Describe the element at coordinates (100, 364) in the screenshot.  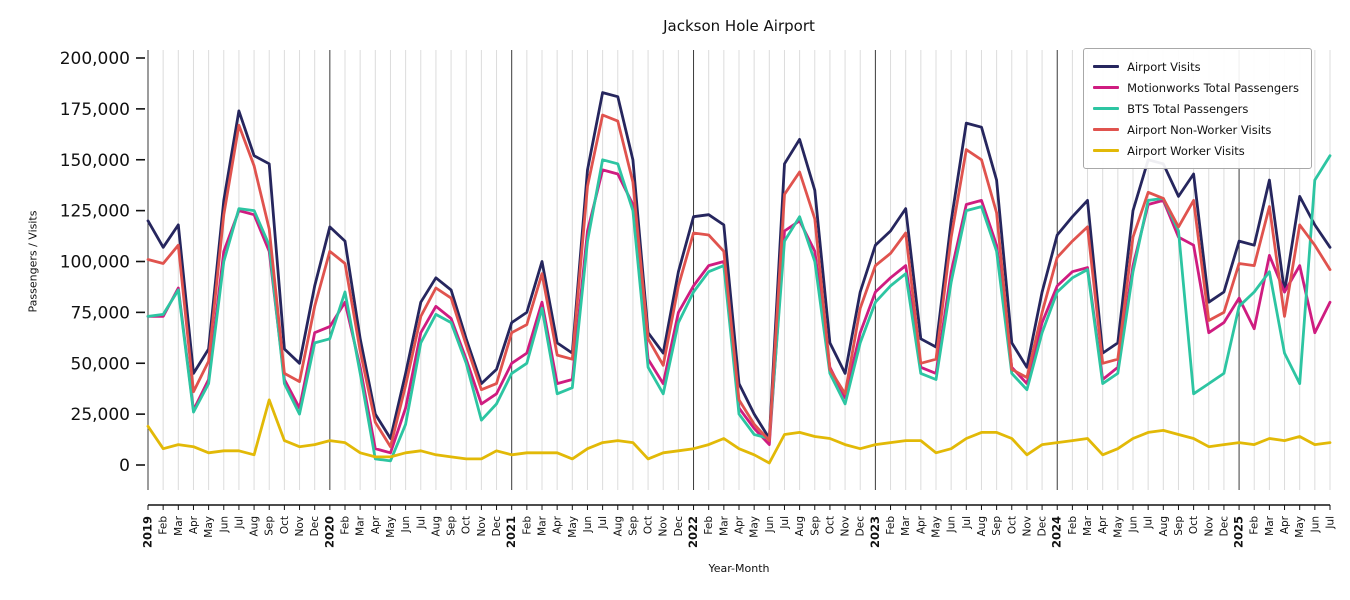
I see `y-tick-label: 50,000` at that location.